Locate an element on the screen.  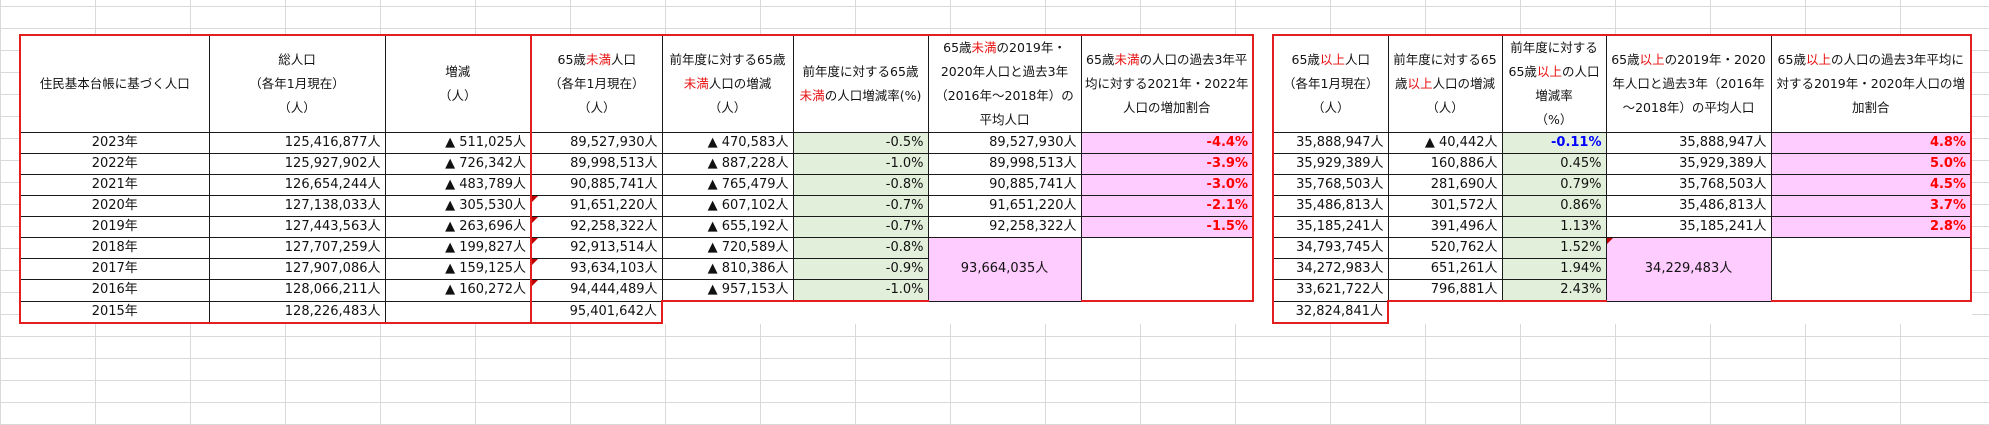
o65-change-cell: 520,762人 is located at coordinates (1445, 248).